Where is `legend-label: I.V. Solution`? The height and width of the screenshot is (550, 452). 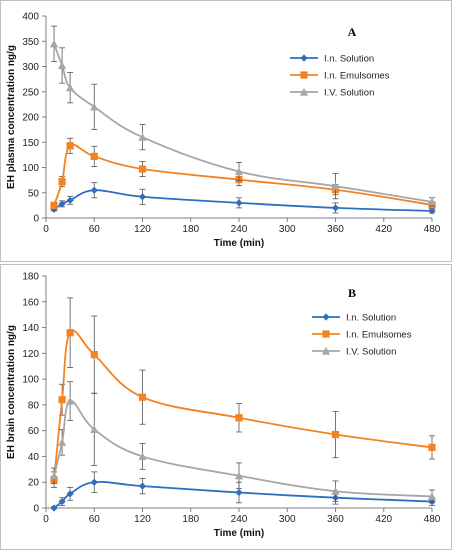
legend-label: I.V. Solution is located at coordinates (349, 93).